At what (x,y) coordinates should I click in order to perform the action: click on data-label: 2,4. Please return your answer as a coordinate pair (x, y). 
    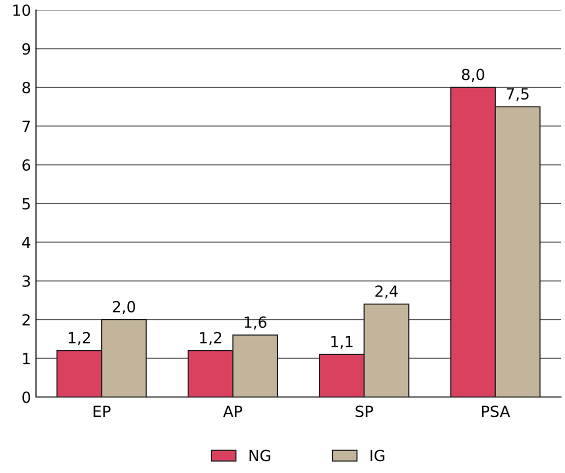
    Looking at the image, I should click on (386, 292).